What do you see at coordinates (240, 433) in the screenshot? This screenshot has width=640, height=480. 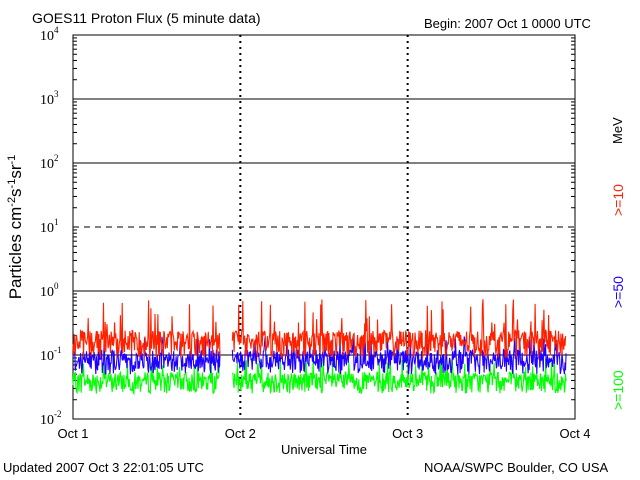 I see `x-tick-label: Oct 2` at bounding box center [240, 433].